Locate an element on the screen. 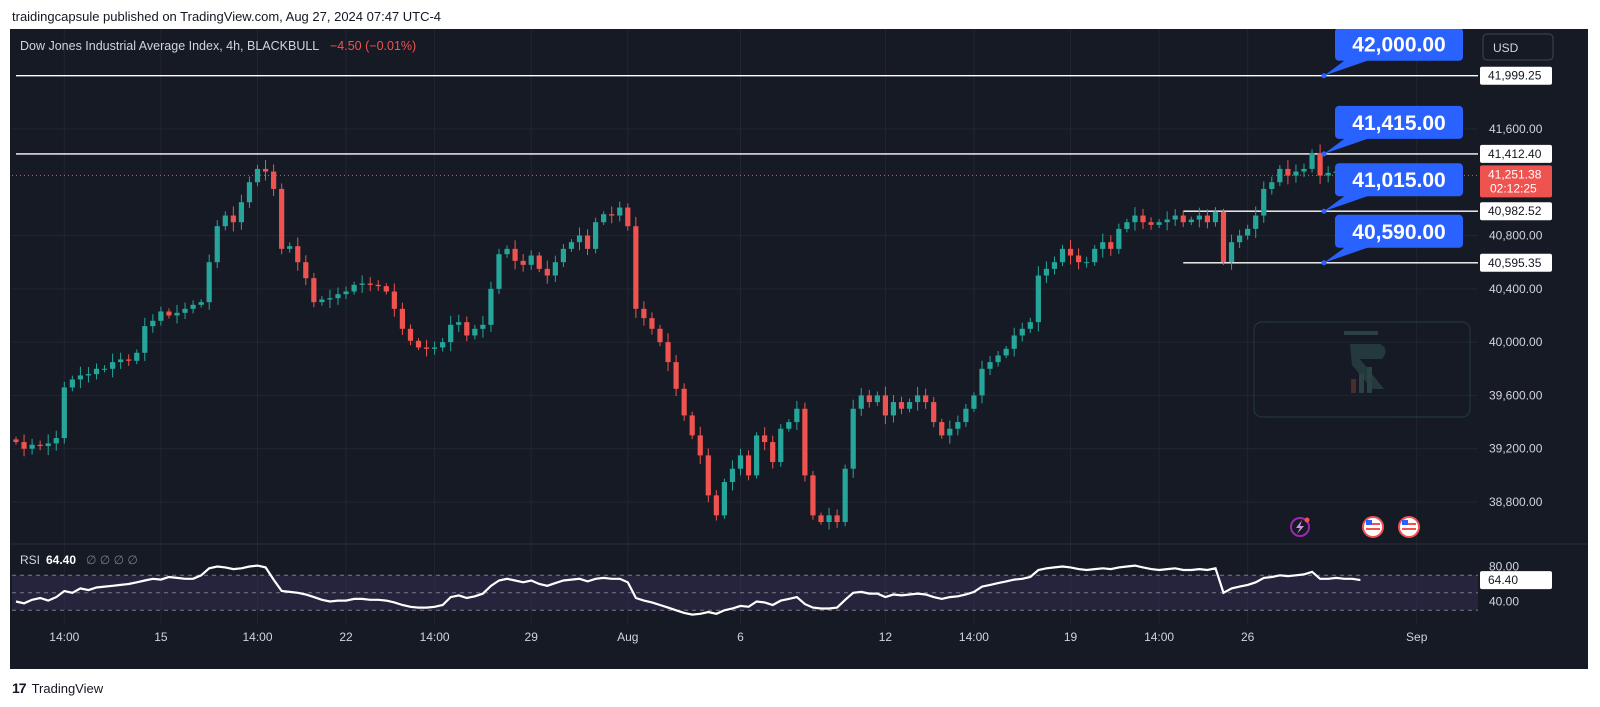  current-price-label: 41,251.38 is located at coordinates (1515, 174).